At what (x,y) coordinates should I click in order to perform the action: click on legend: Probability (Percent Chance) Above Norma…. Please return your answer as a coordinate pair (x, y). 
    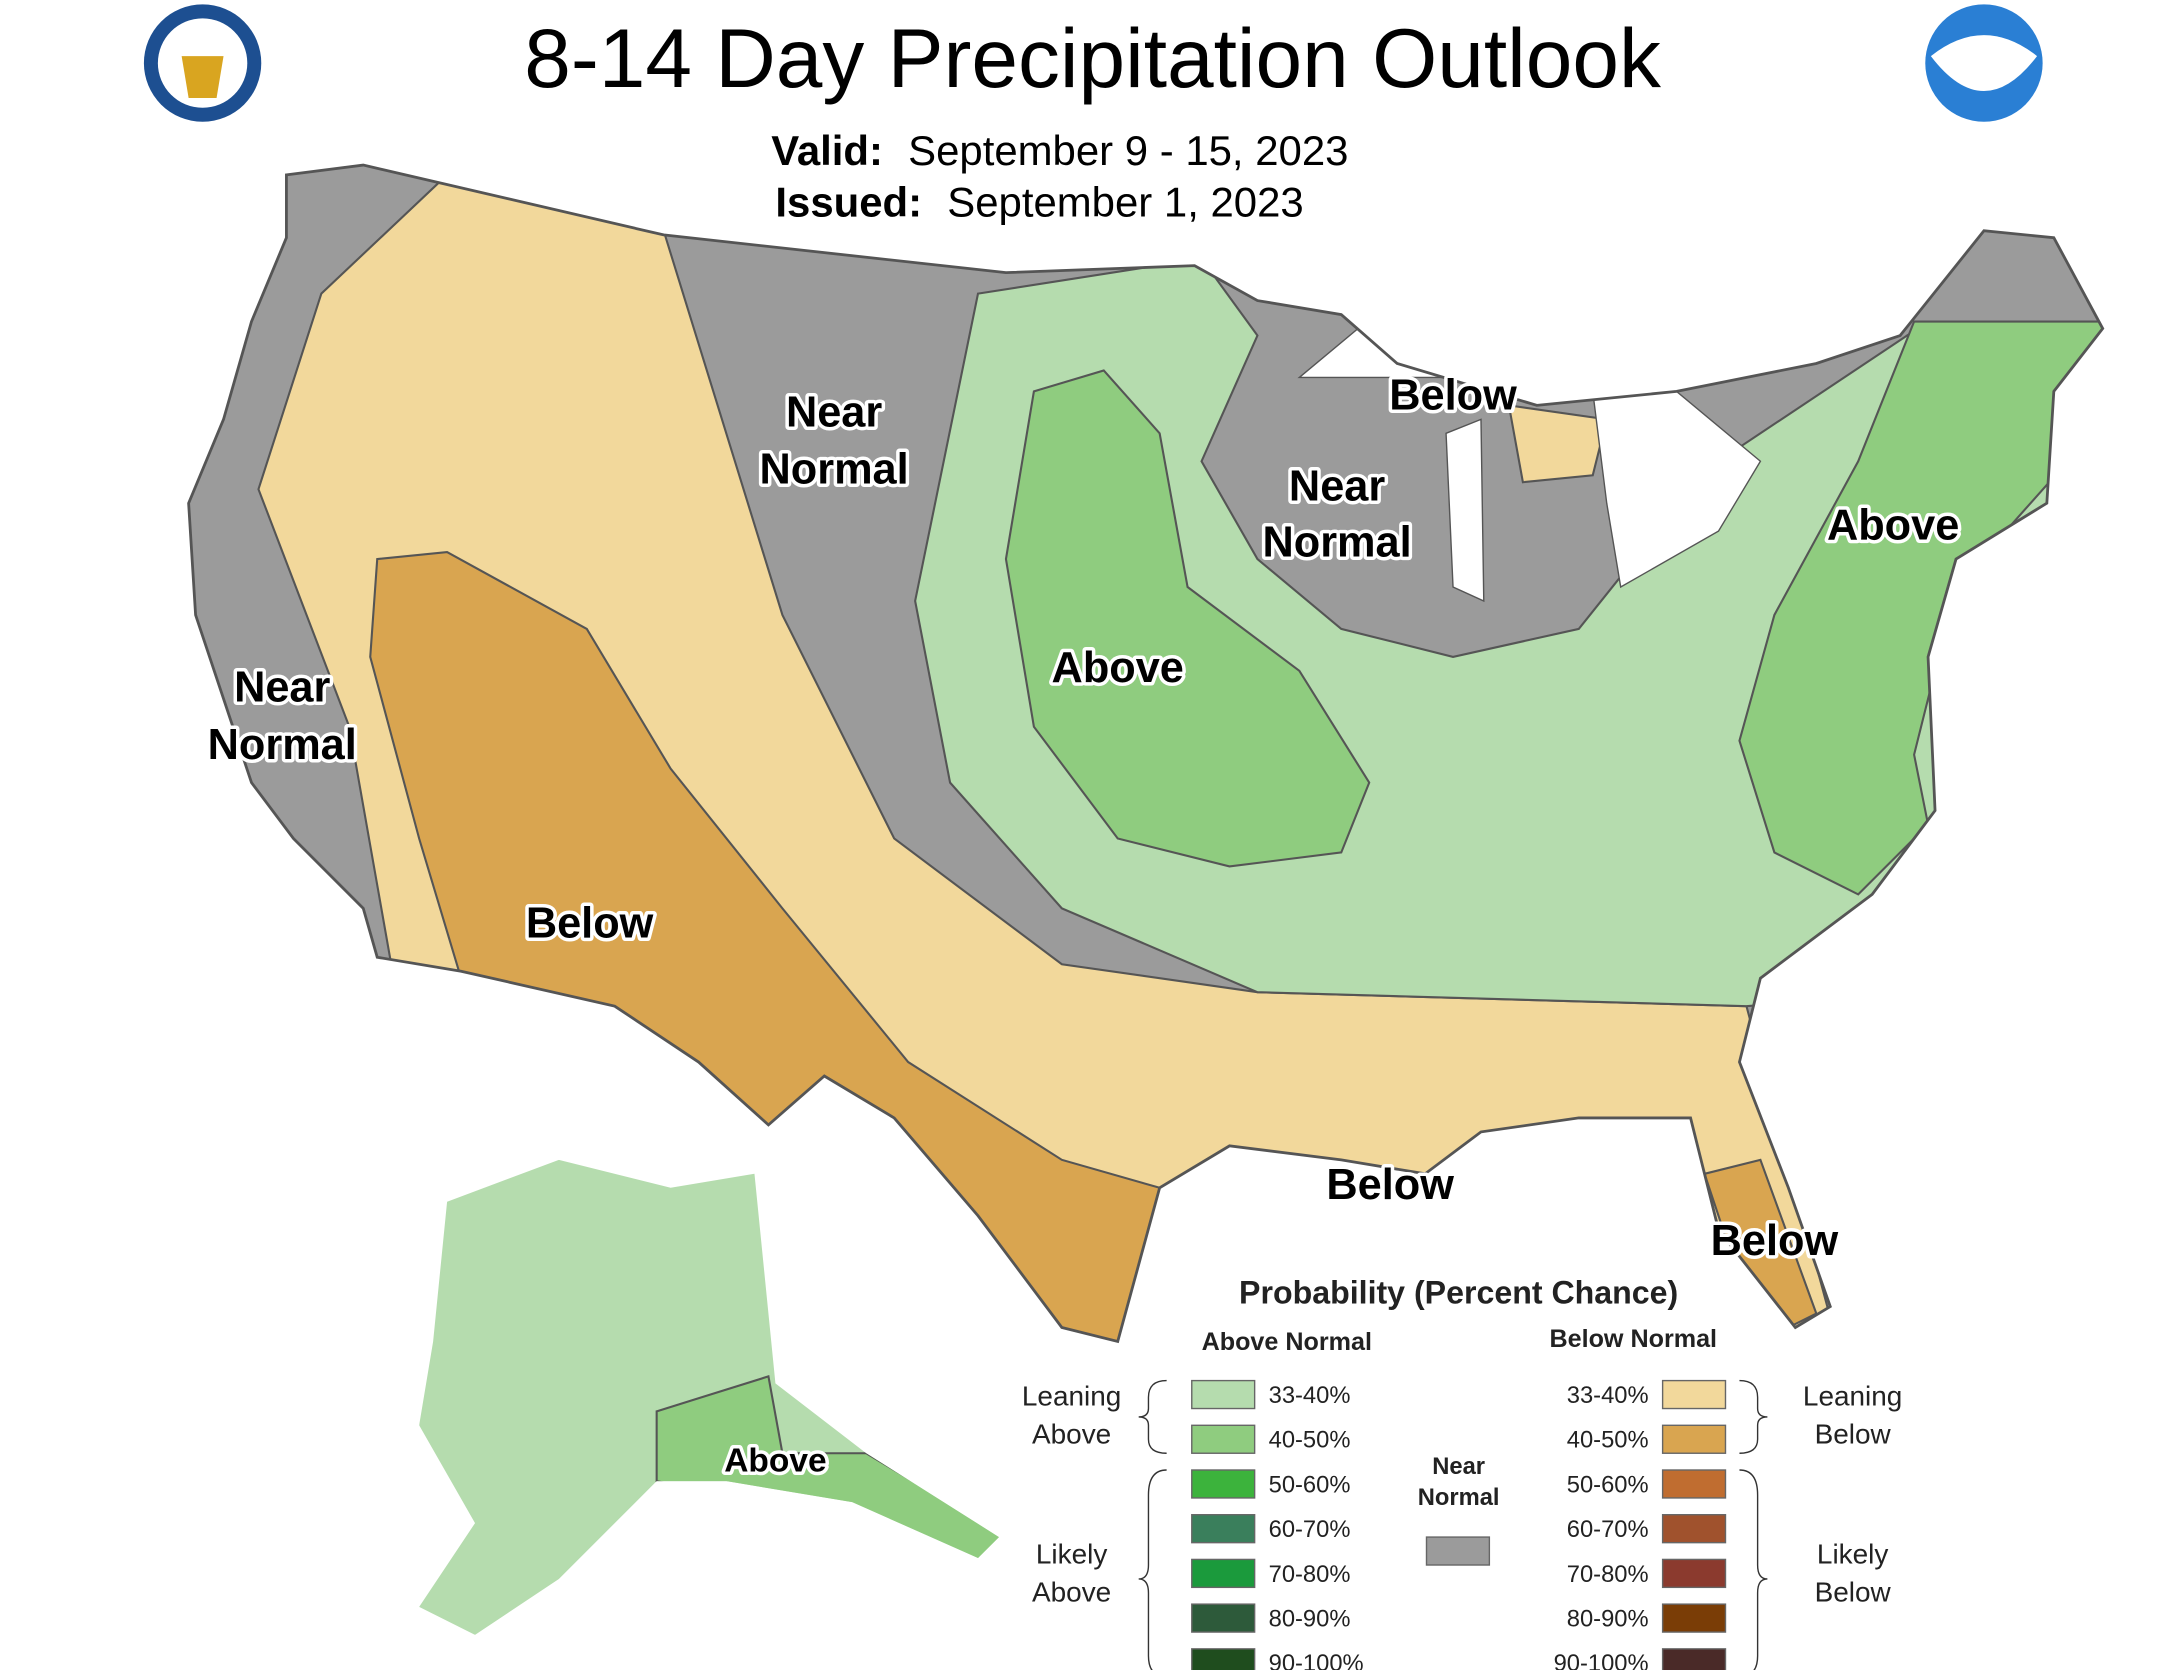
    Looking at the image, I should click on (1462, 1472).